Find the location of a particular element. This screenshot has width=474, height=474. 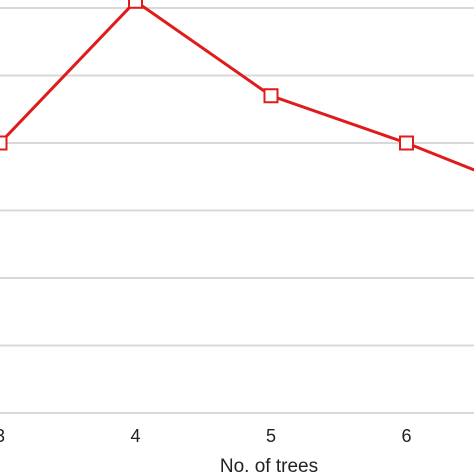

x-tick-labels: 3 4 5 6 is located at coordinates (206, 436).